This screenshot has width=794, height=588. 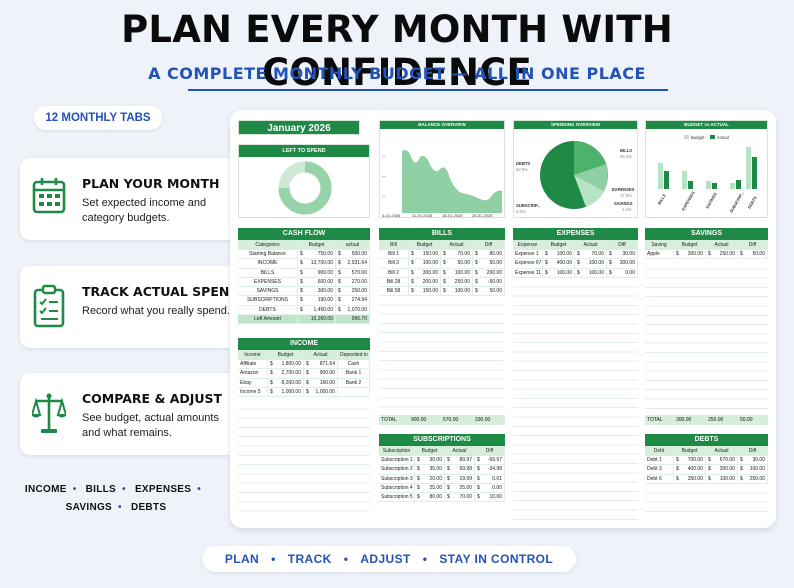 I want to click on col-header: Expense, so click(x=528, y=245).